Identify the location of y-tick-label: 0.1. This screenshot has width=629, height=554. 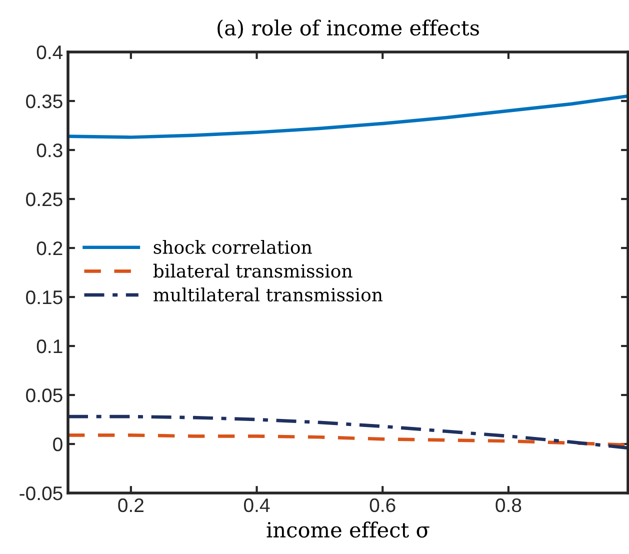
(49, 346).